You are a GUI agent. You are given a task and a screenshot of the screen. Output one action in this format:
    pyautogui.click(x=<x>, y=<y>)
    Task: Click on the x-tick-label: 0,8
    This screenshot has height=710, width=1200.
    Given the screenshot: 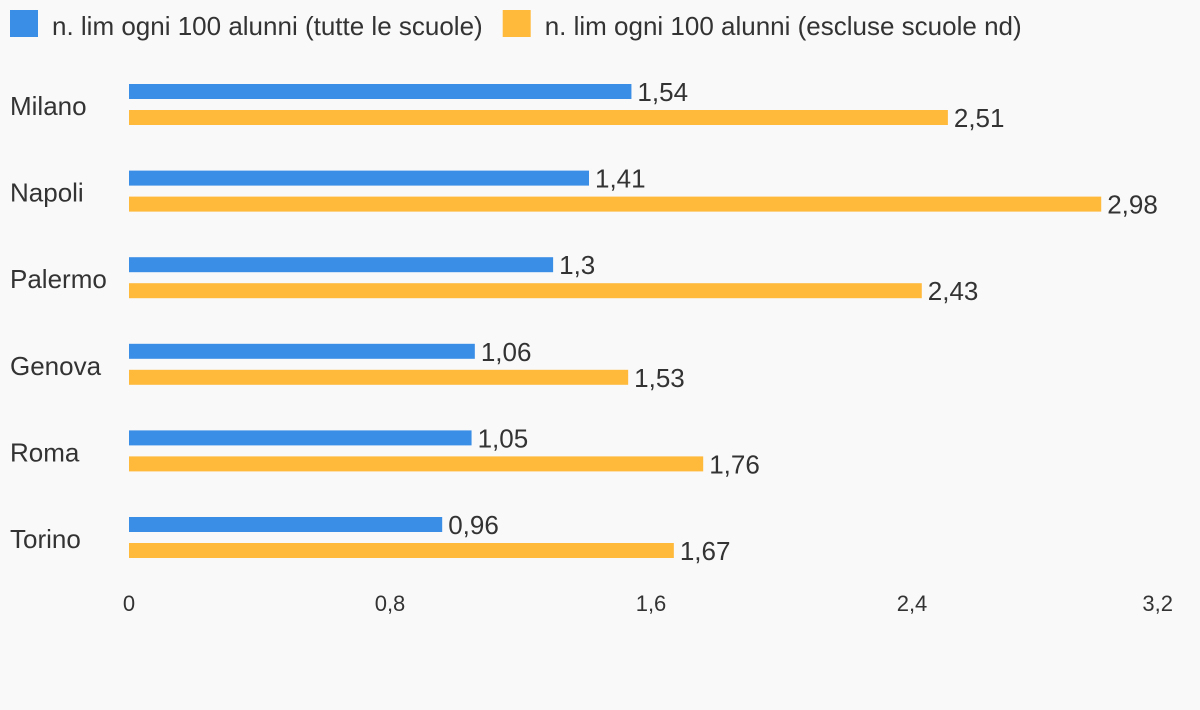 What is the action you would take?
    pyautogui.click(x=390, y=603)
    